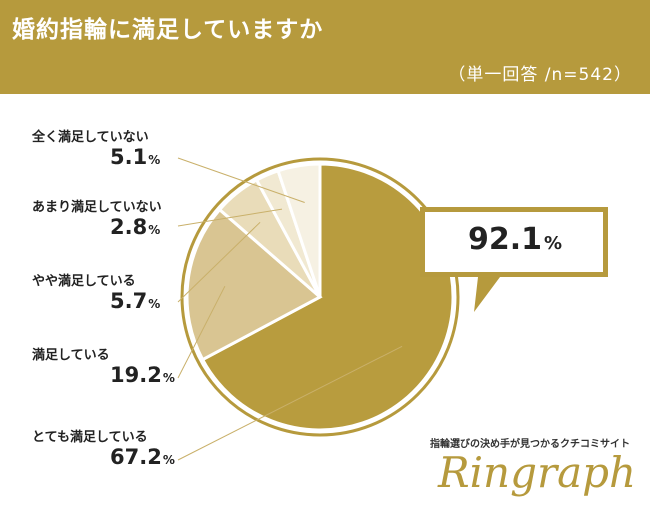 This screenshot has height=526, width=650. Describe the element at coordinates (71, 355) in the screenshot. I see `label-satisfied: 満足している` at that location.